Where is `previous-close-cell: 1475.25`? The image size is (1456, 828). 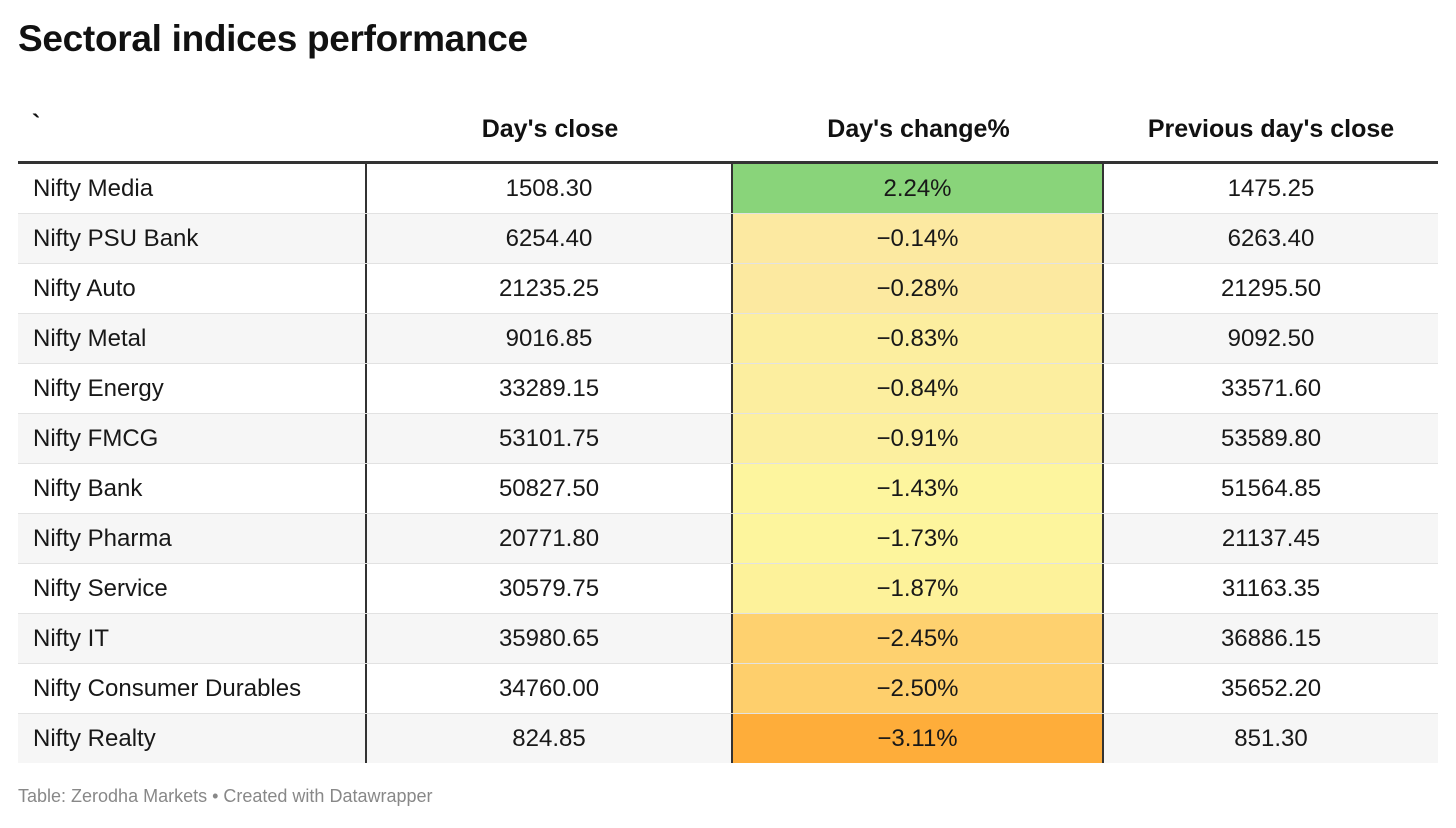 previous-close-cell: 1475.25 is located at coordinates (1271, 188).